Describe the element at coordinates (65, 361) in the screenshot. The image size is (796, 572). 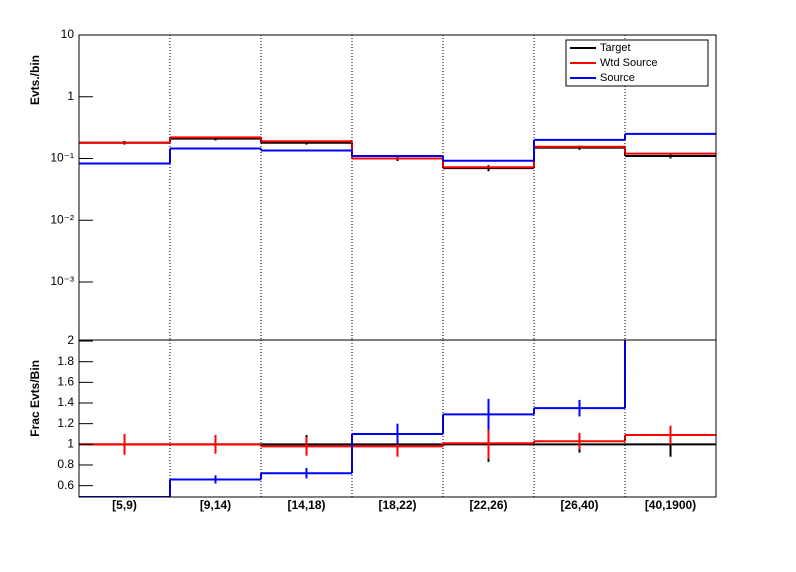
I see `y-tick-label: 1.8` at that location.